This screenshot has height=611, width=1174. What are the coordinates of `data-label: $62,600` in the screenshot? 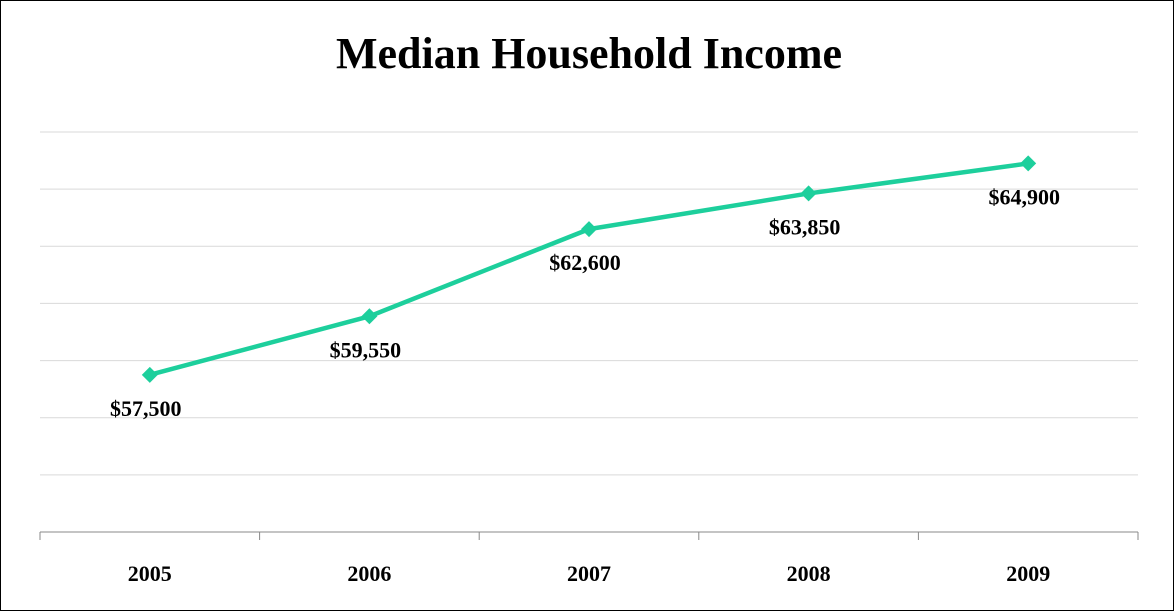 It's located at (585, 262).